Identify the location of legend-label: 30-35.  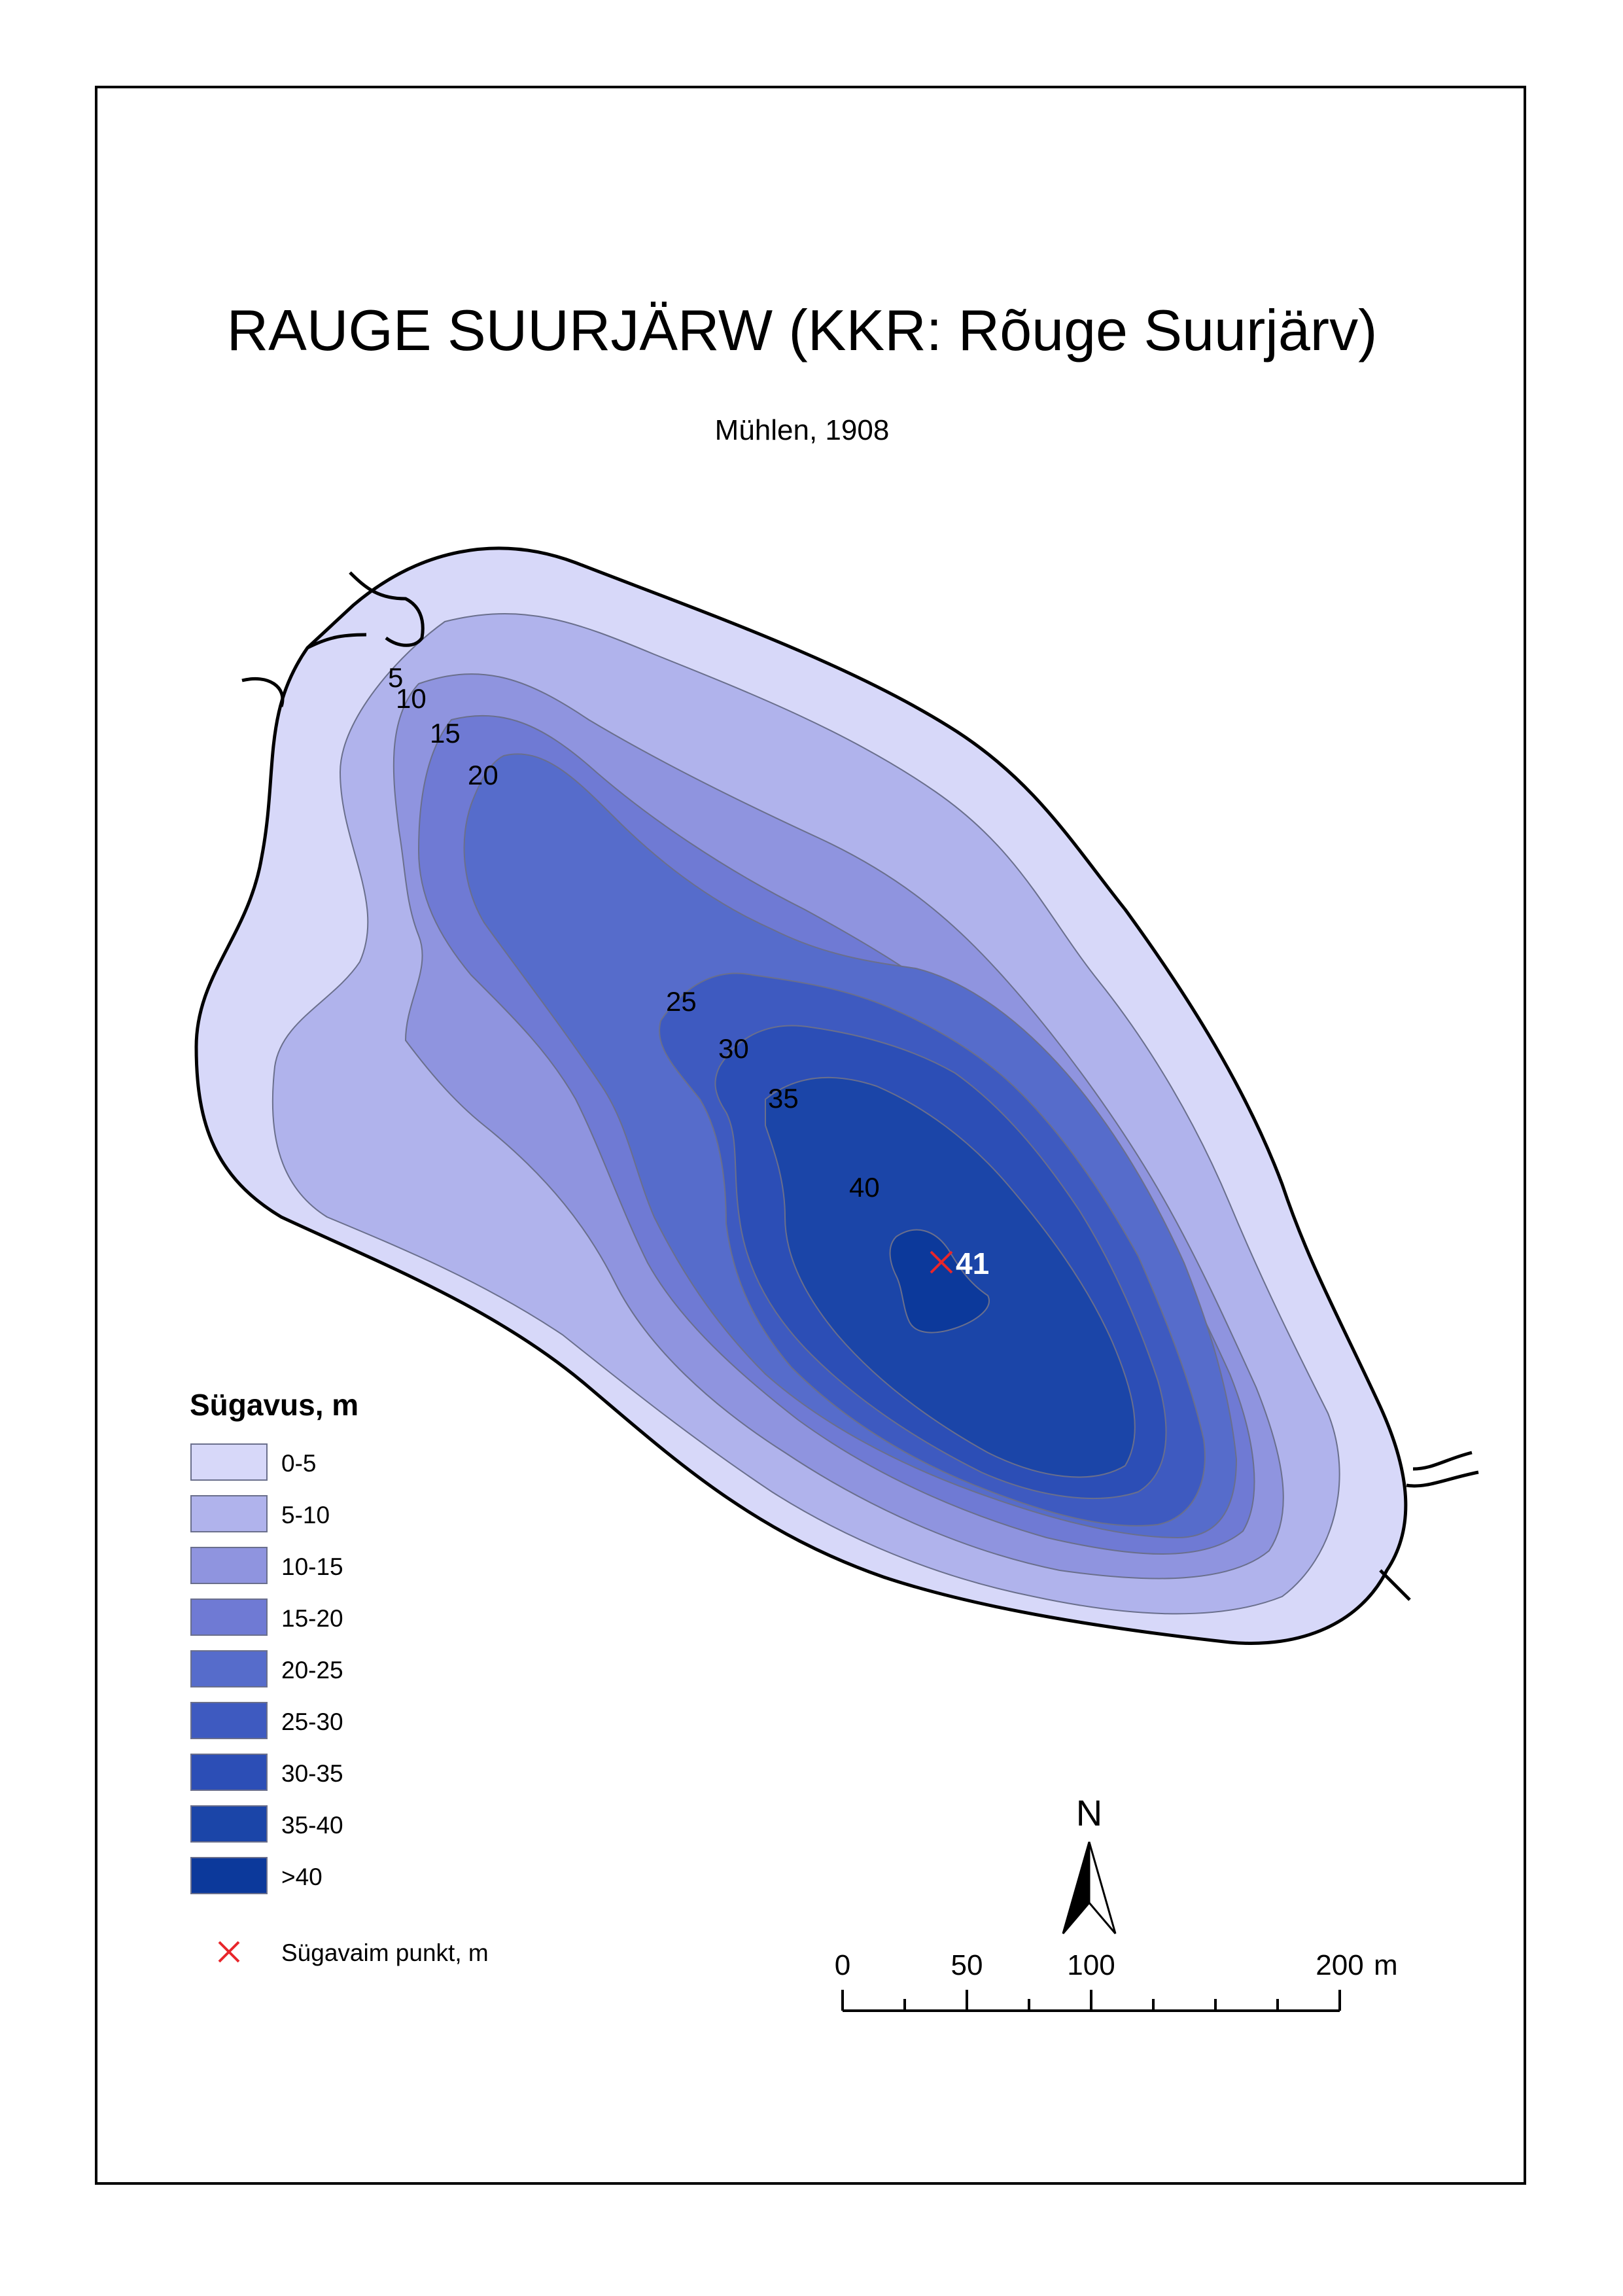
(312, 1774).